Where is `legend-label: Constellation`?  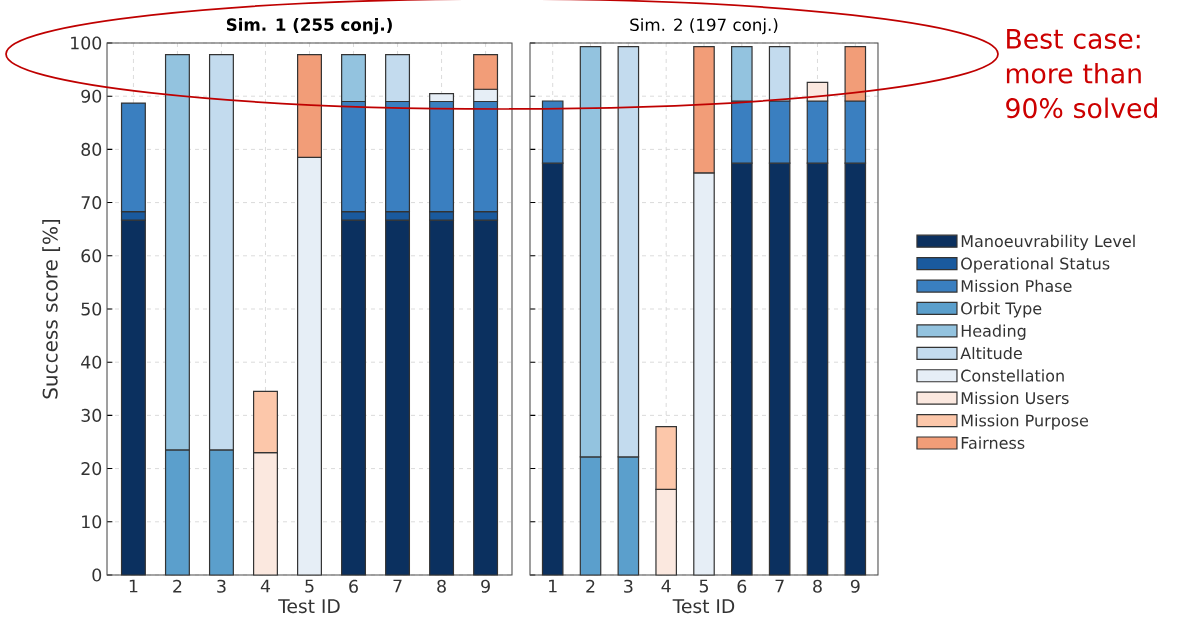
legend-label: Constellation is located at coordinates (1012, 375).